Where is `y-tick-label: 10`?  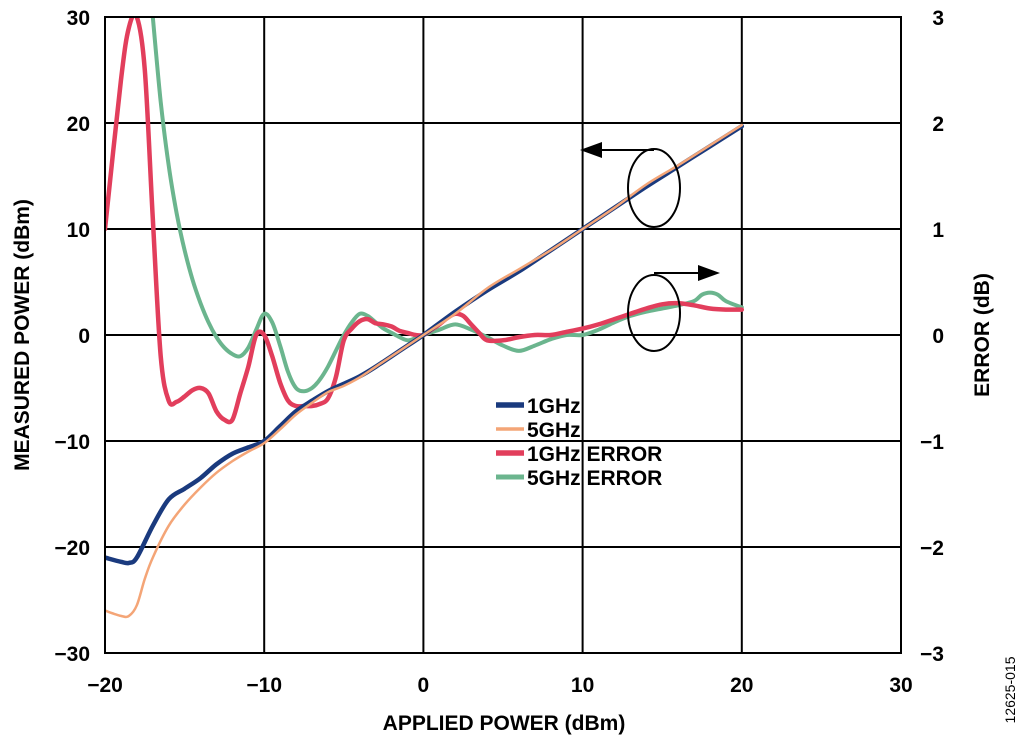 y-tick-label: 10 is located at coordinates (78, 230).